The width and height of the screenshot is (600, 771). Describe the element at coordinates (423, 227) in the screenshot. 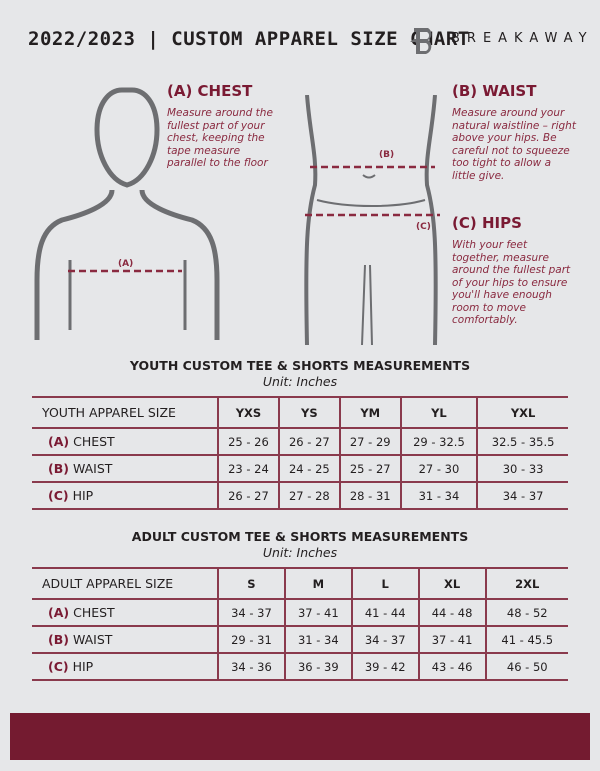

I see `hips-marker: (C)` at that location.